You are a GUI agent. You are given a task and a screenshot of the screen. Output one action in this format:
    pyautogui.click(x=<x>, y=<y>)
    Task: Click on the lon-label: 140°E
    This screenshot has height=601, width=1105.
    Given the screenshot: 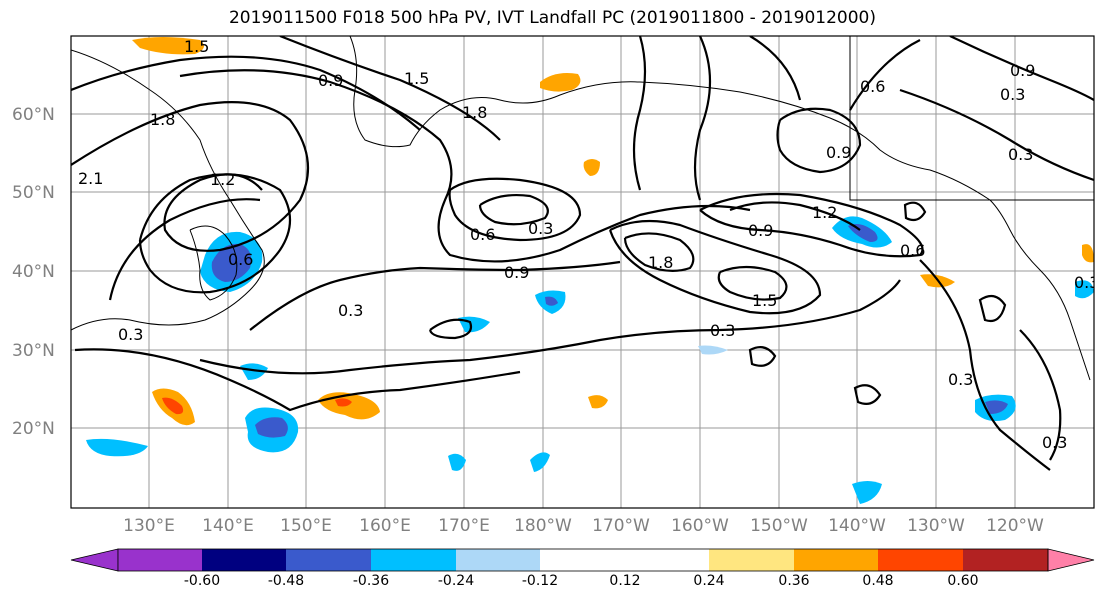 What is the action you would take?
    pyautogui.click(x=228, y=526)
    